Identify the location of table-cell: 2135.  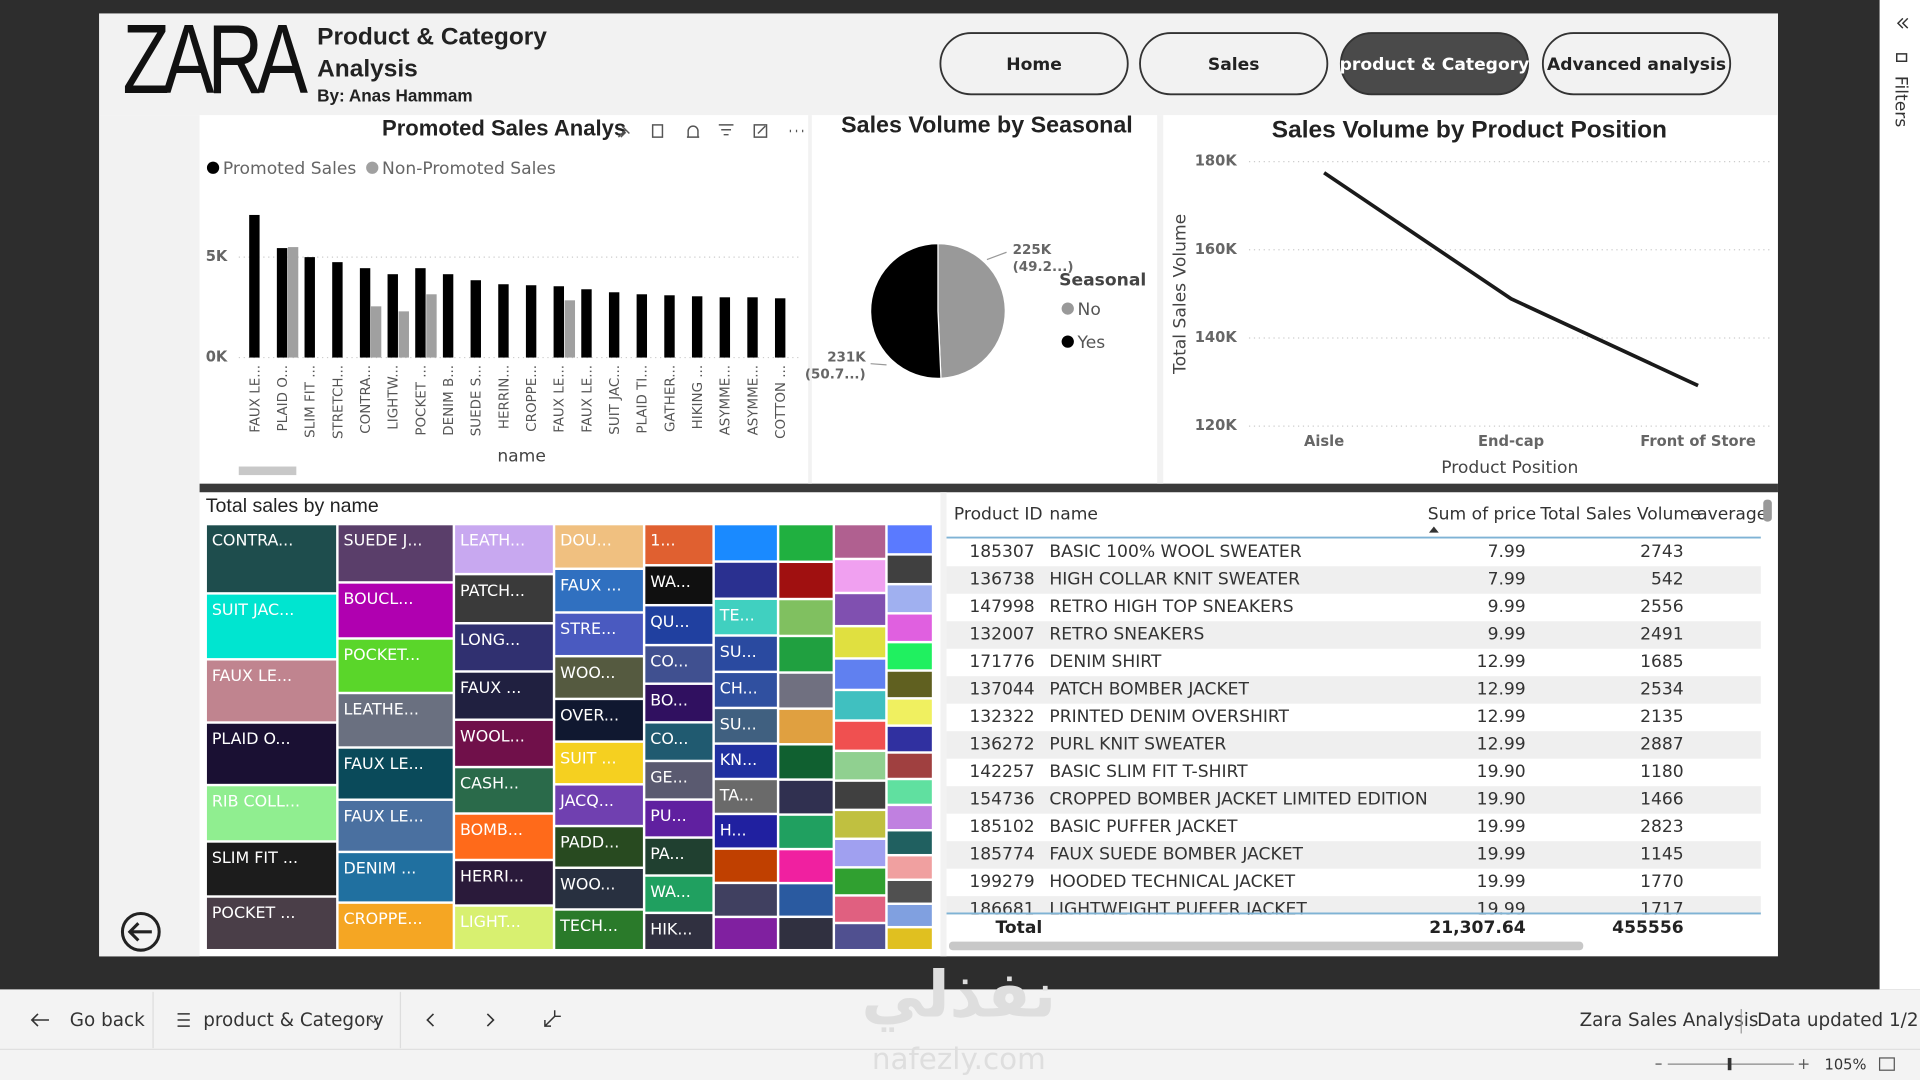
(1662, 717).